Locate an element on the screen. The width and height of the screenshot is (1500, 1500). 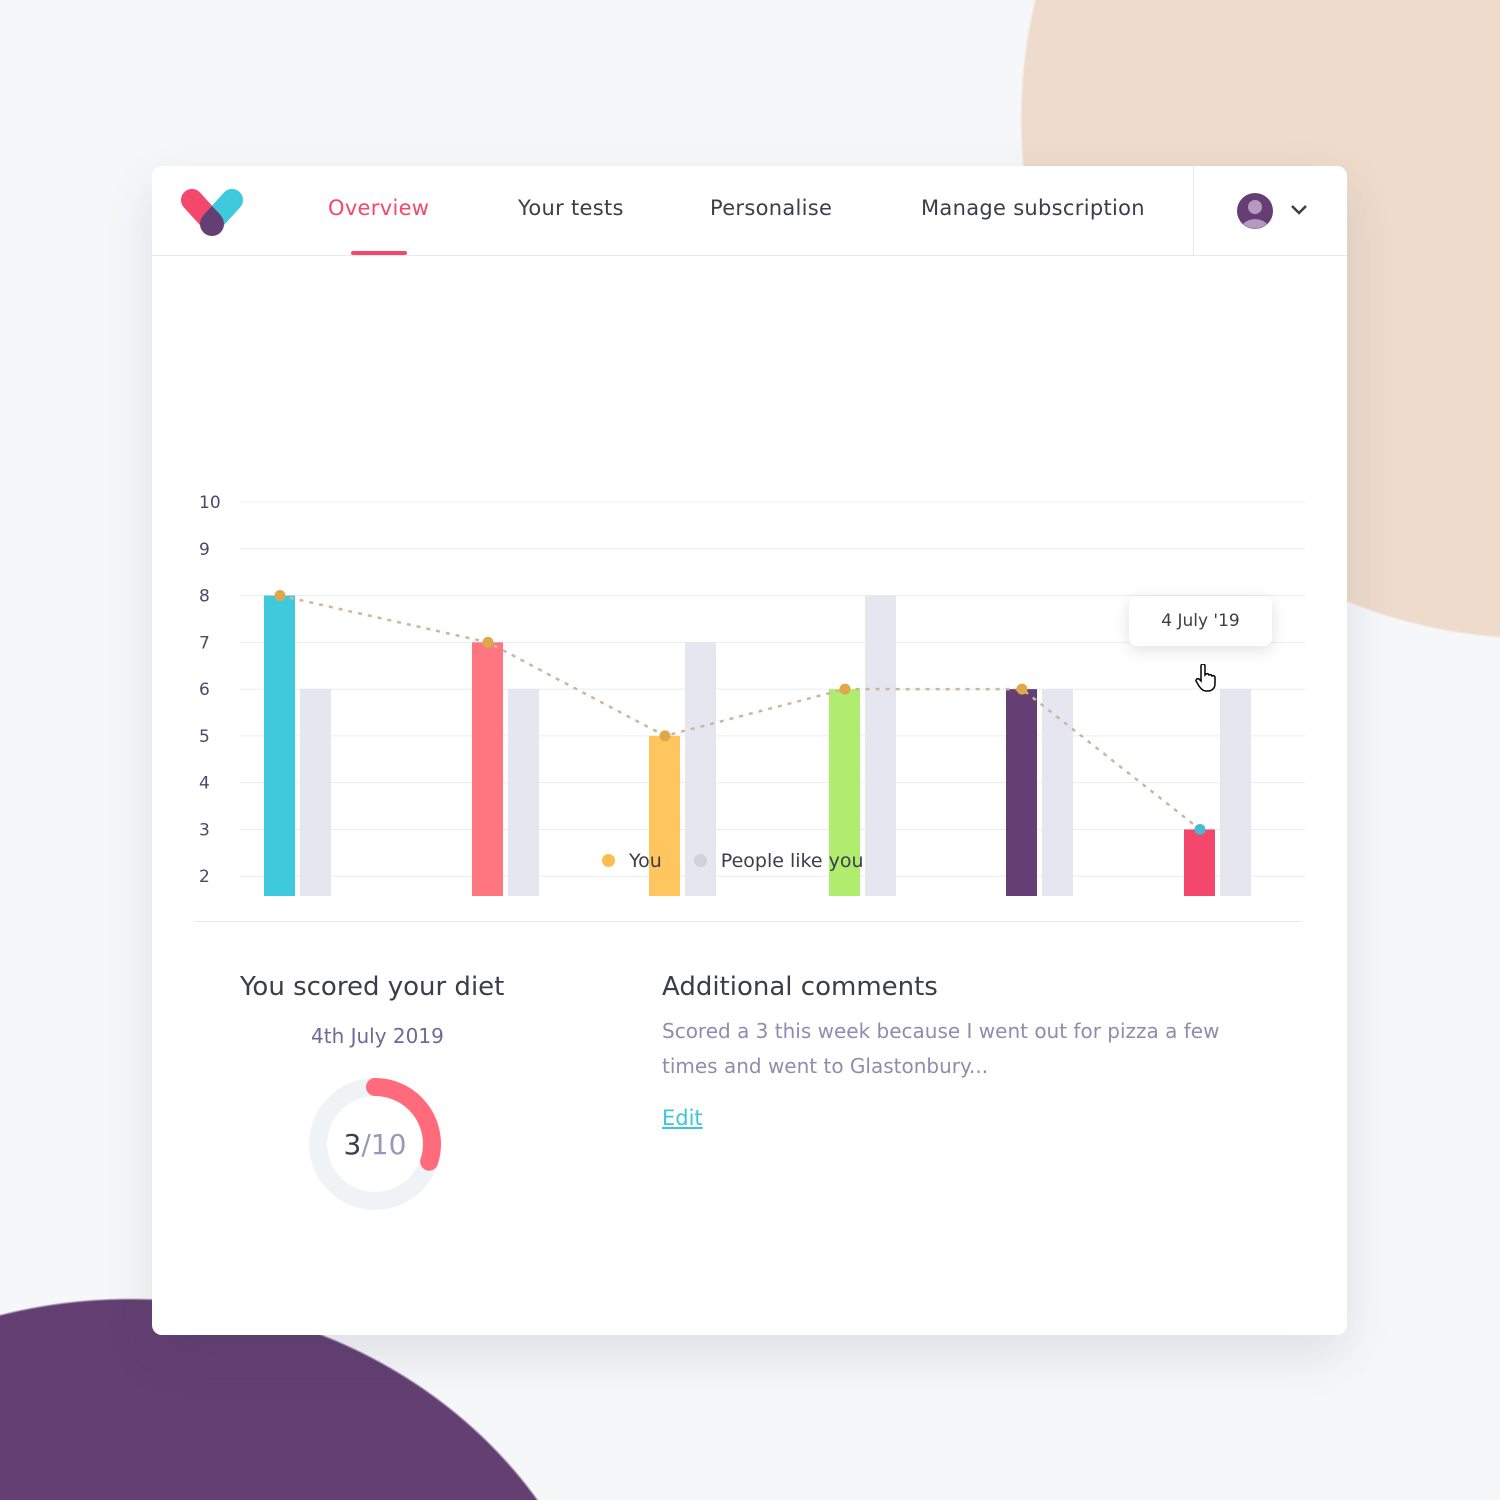
y-tick-label: 6 is located at coordinates (204, 690).